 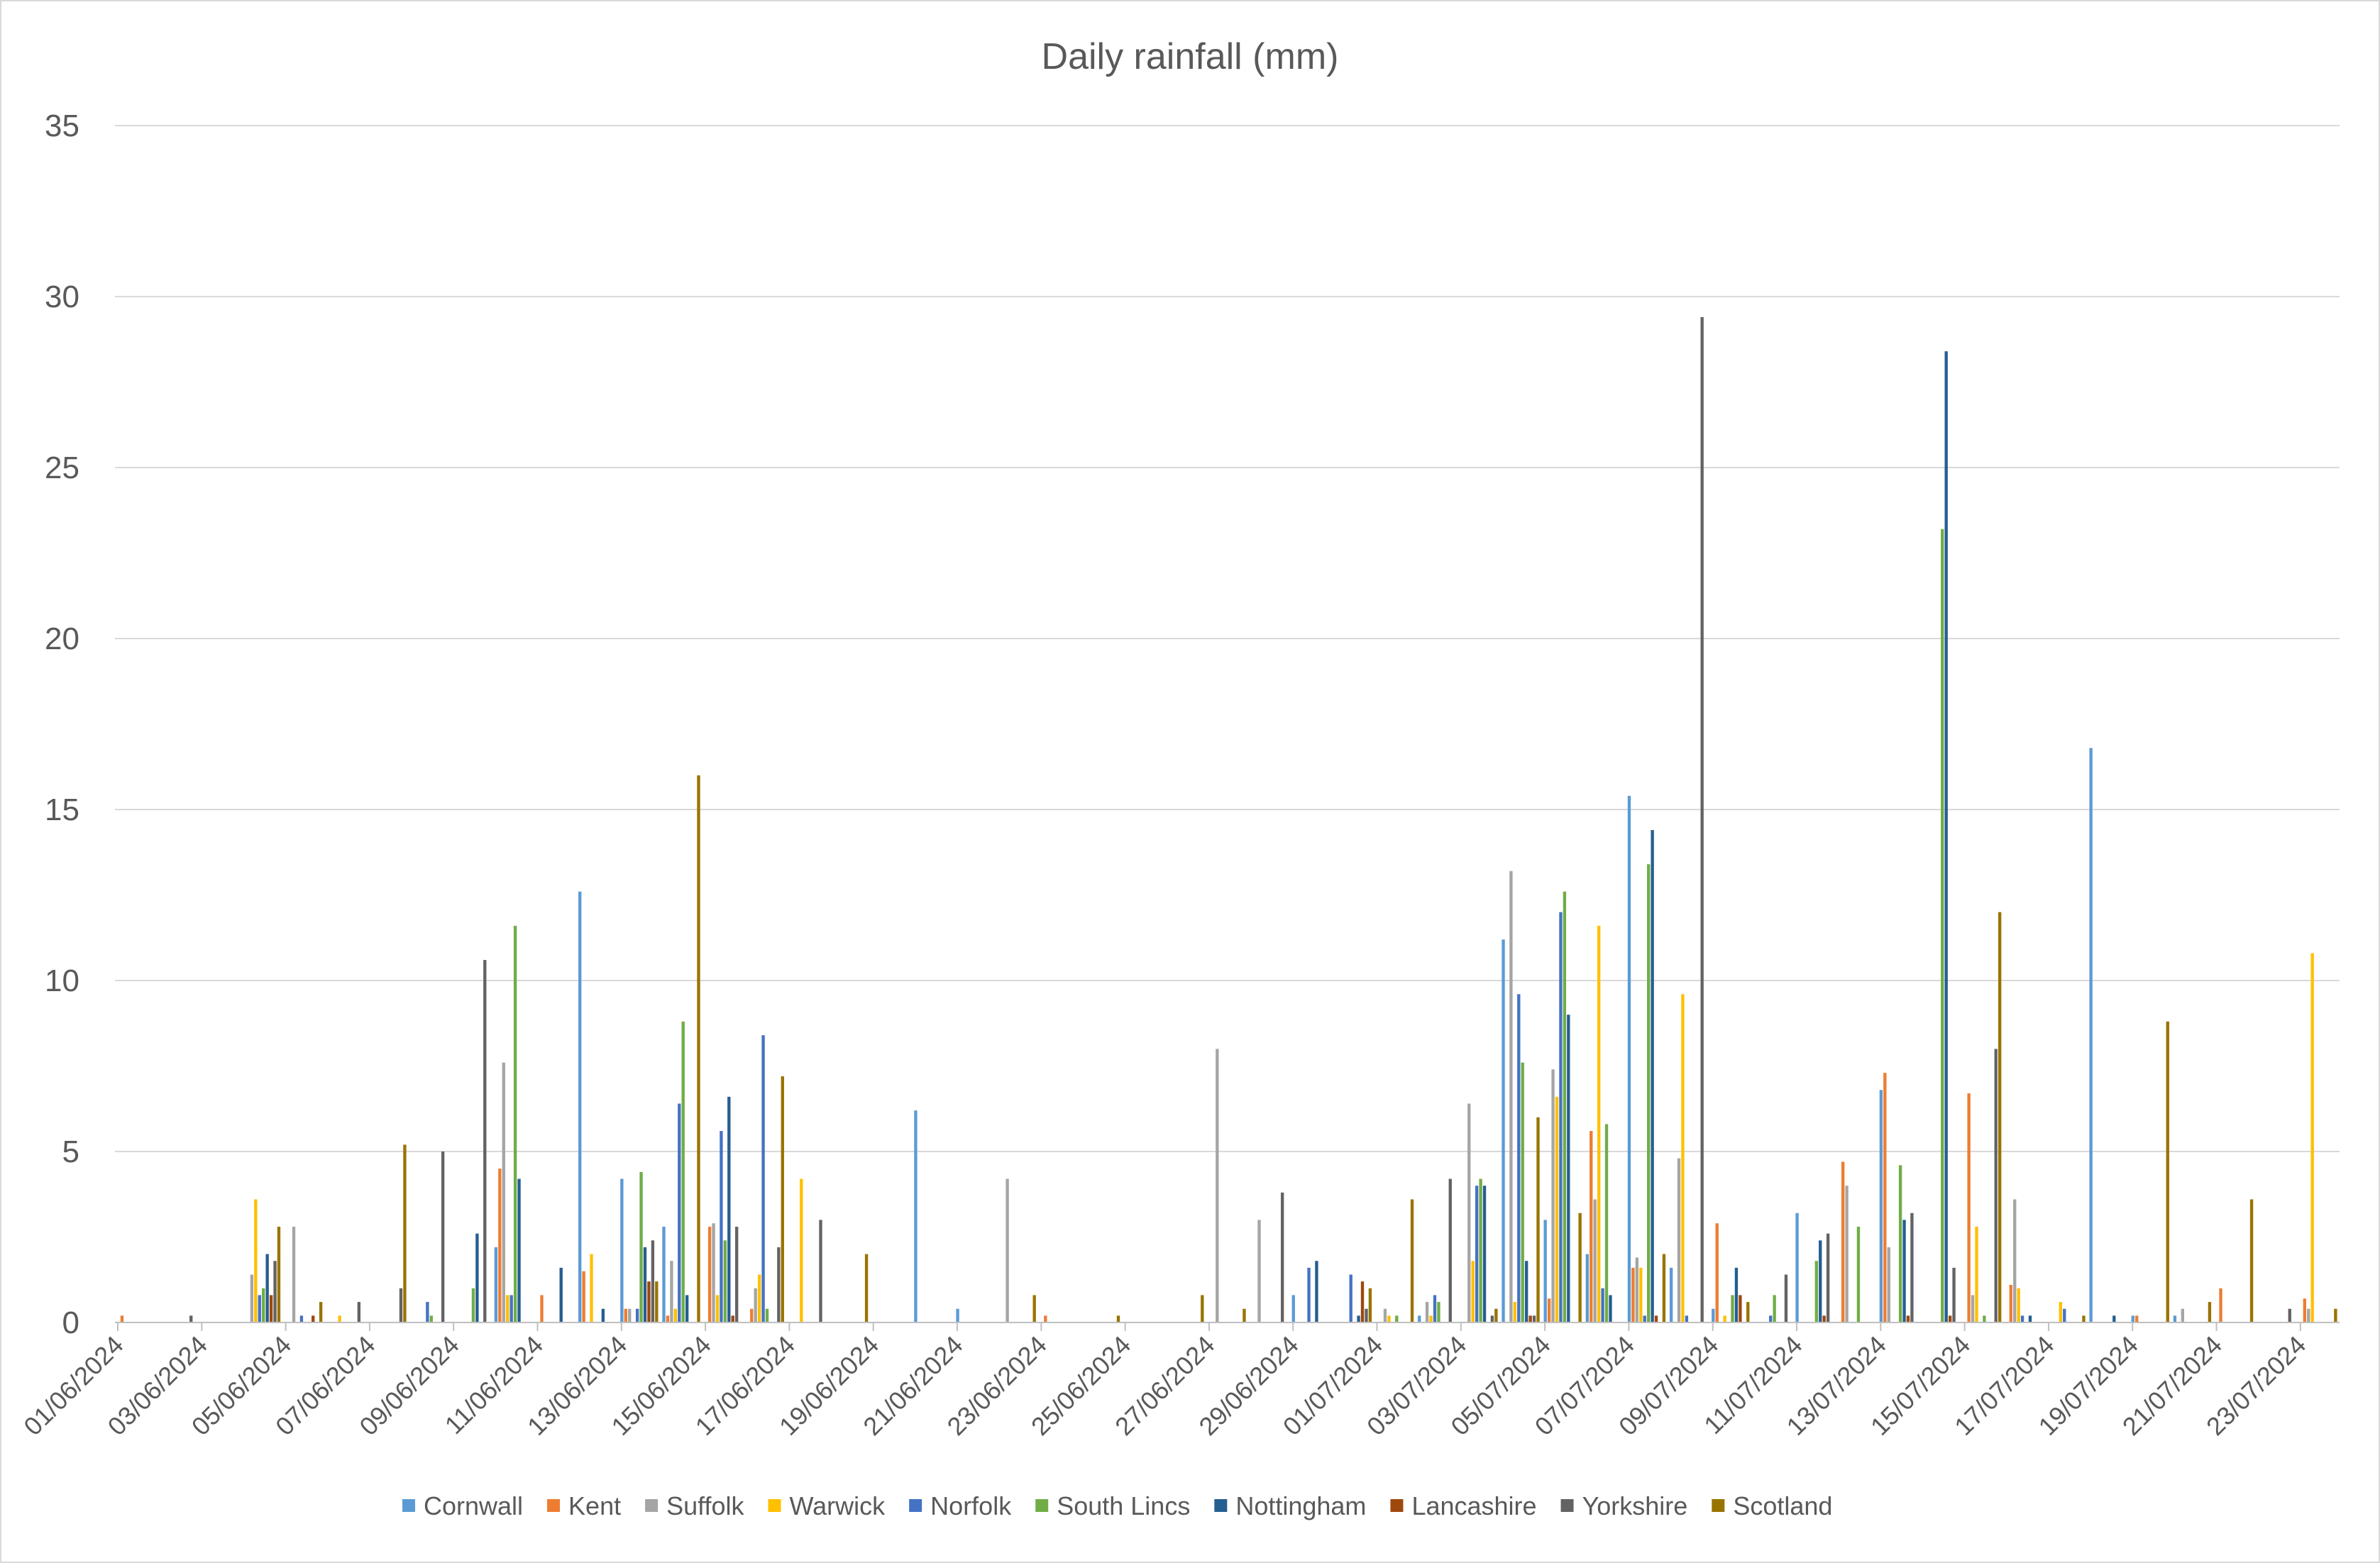 What do you see at coordinates (70, 1151) in the screenshot?
I see `y-tick-label: 5` at bounding box center [70, 1151].